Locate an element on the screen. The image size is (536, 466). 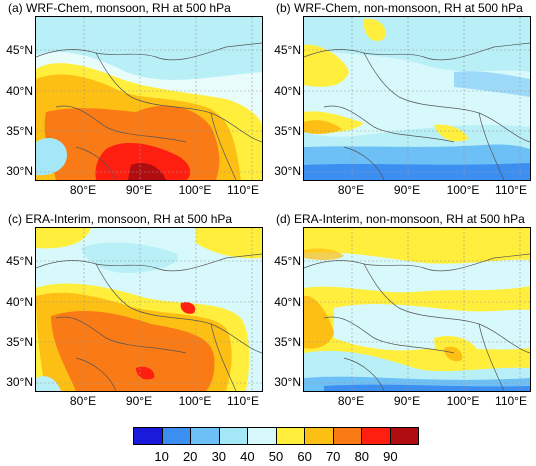
colorbar-tick-label: 70 is located at coordinates (333, 456).